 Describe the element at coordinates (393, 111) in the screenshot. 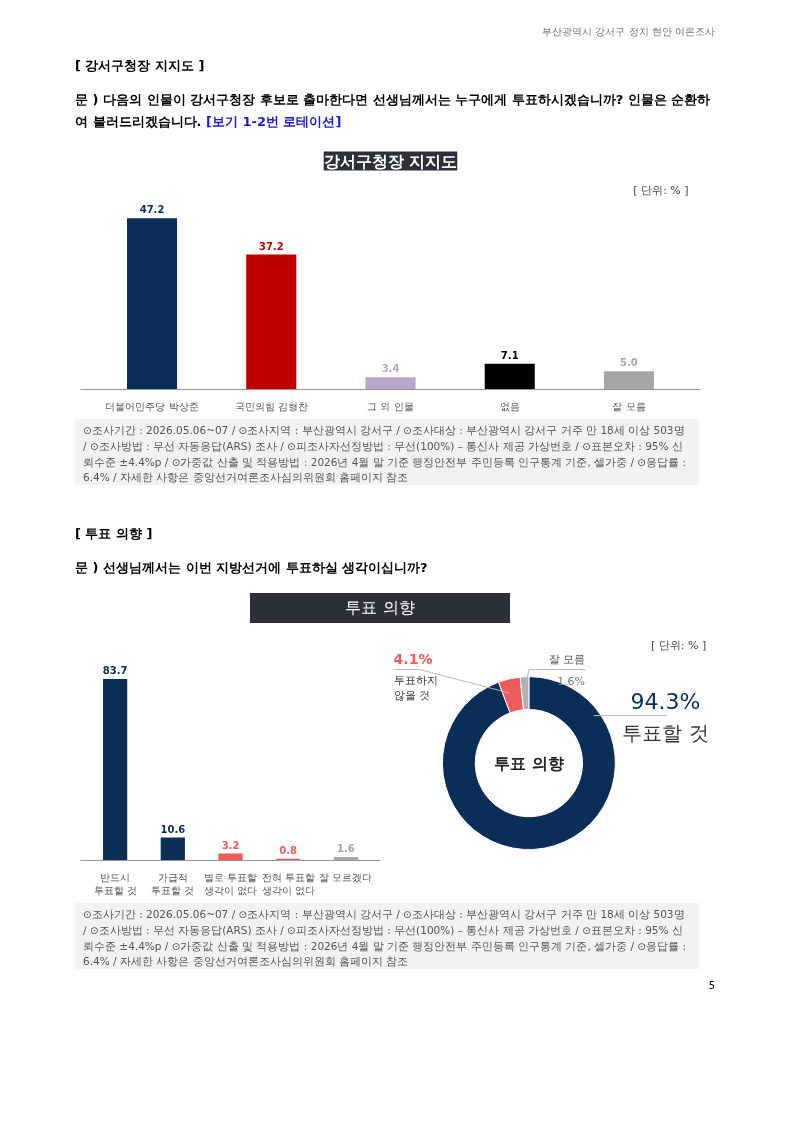

I see `text: 문 ) 다음의 인물이 강서구청장 후보로 출마한다면 선생님께서는 누구에게 투표하시겠습니까? 인물은 순환하여 불러드리겠습니다. [보기 1-2번 로테이션]` at that location.